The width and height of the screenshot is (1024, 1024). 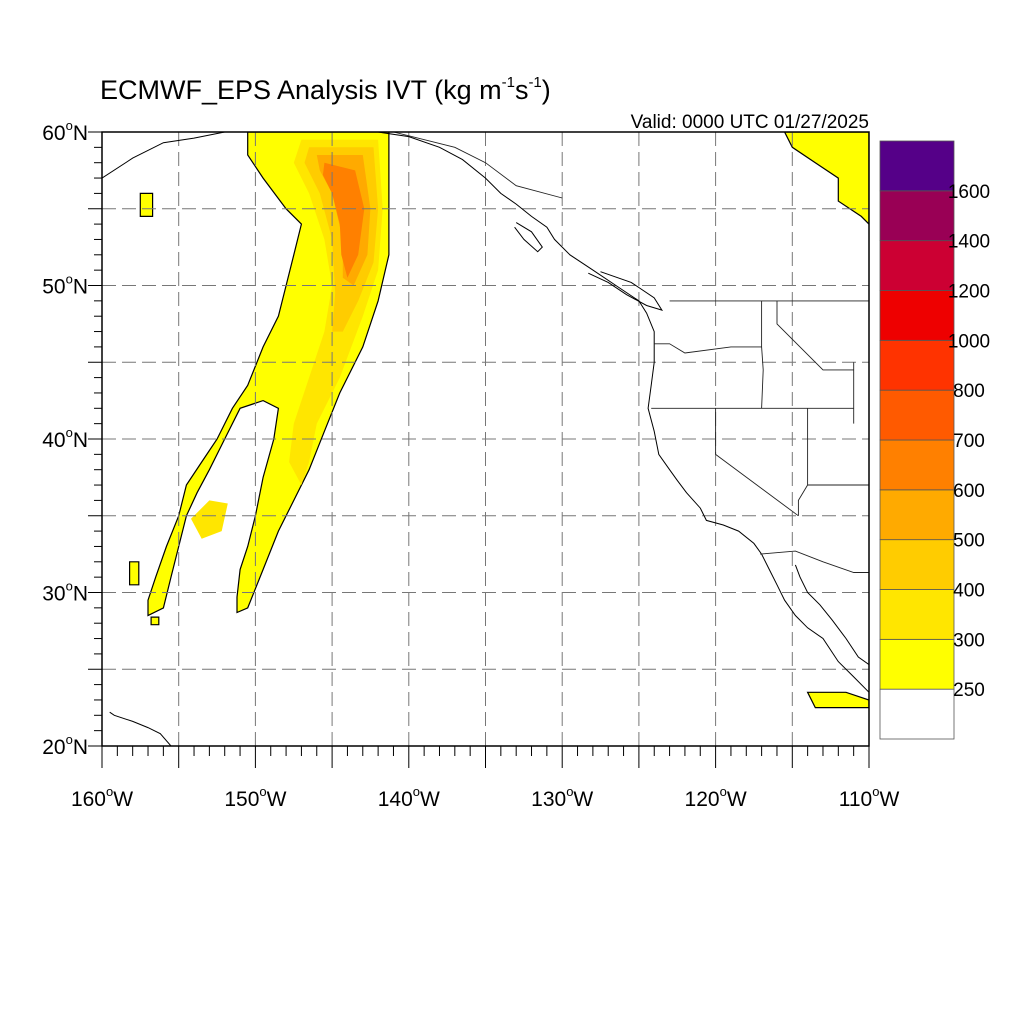 I want to click on haida-gwaii, so click(x=528, y=237).